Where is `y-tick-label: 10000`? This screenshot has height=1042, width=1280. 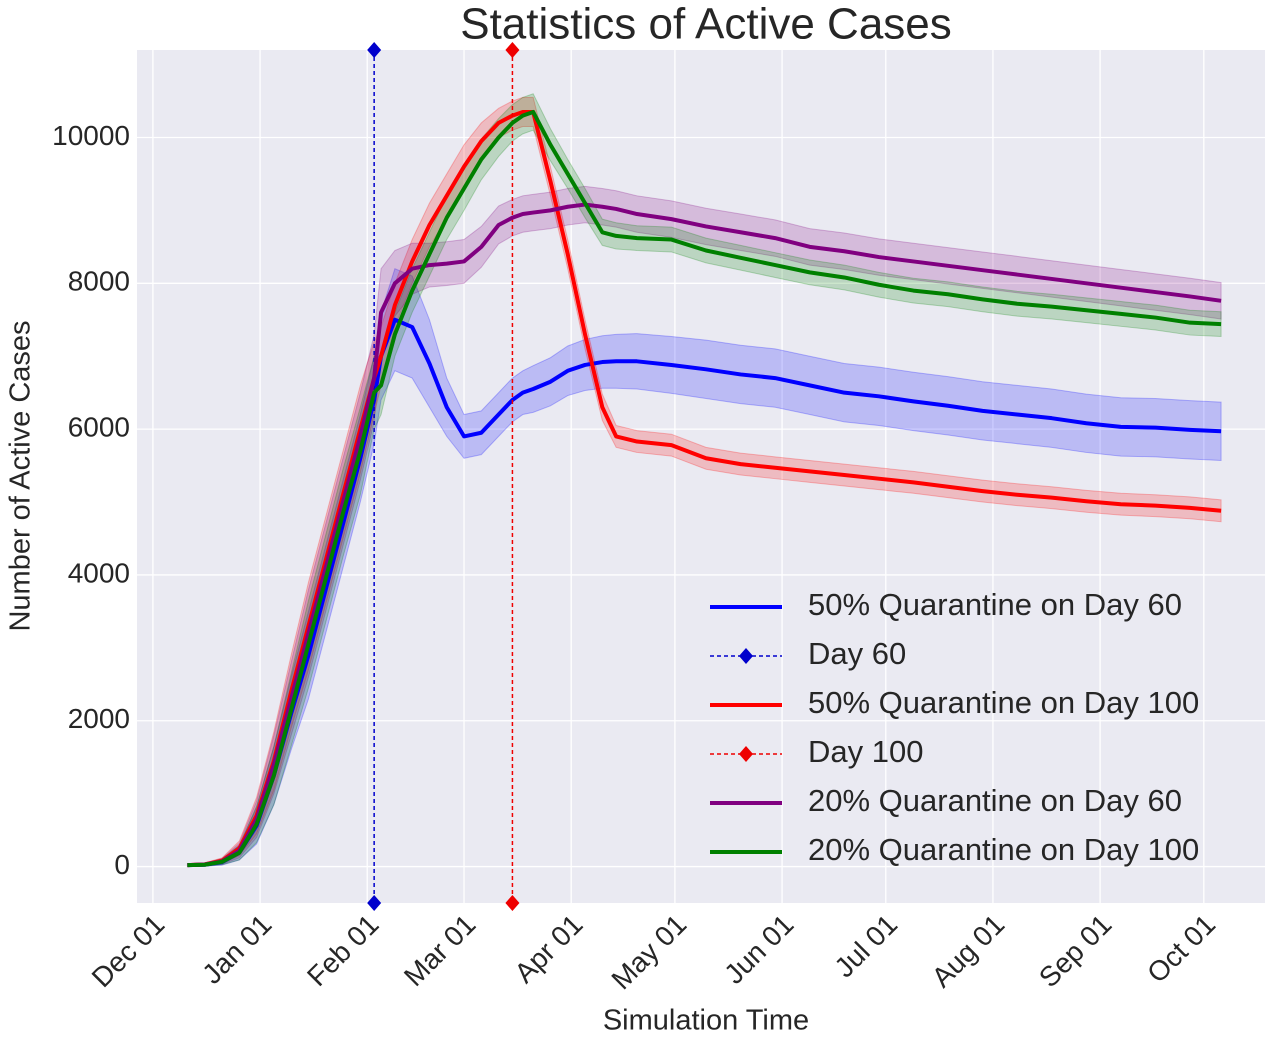 y-tick-label: 10000 is located at coordinates (91, 135).